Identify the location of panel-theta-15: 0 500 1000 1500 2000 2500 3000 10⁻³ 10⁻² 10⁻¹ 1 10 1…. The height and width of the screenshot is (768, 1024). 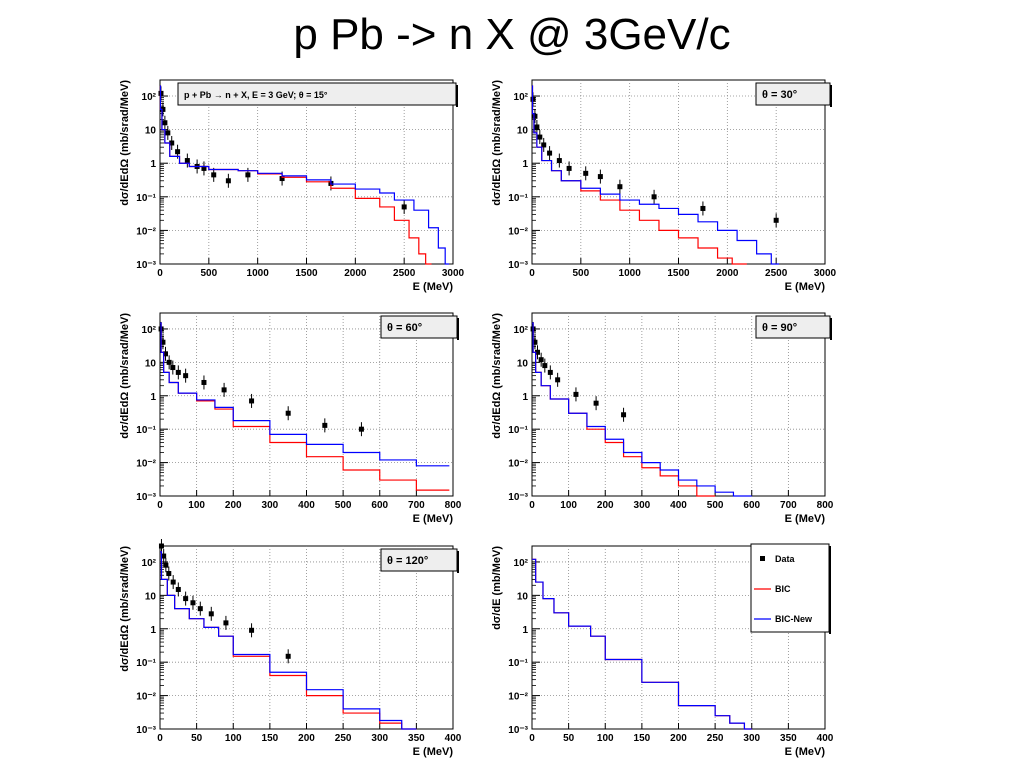
(292, 186).